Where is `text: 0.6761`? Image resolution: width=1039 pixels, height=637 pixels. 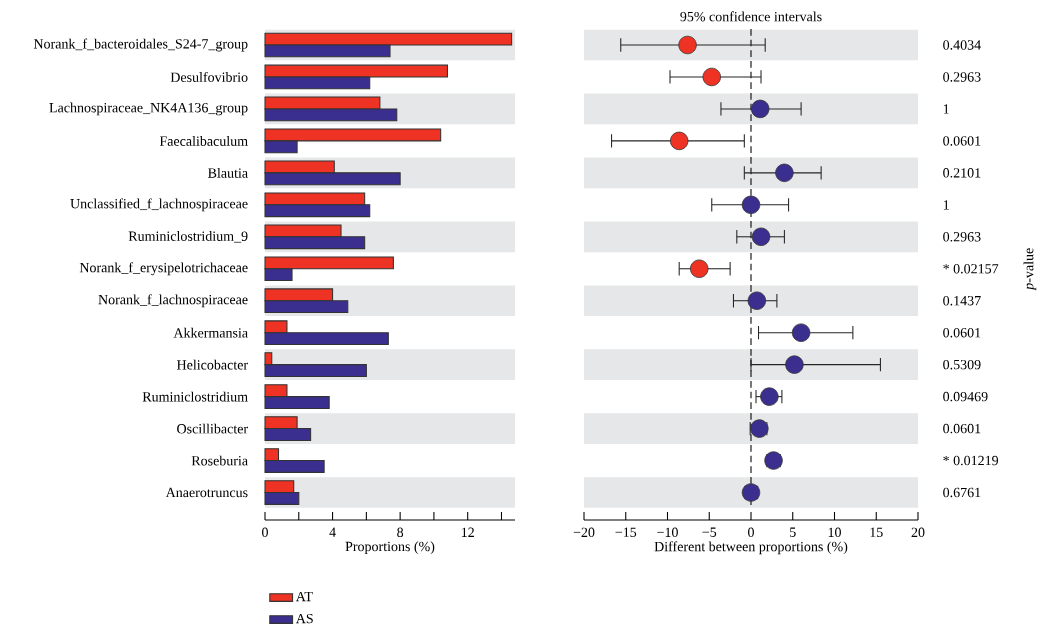 text: 0.6761 is located at coordinates (962, 492).